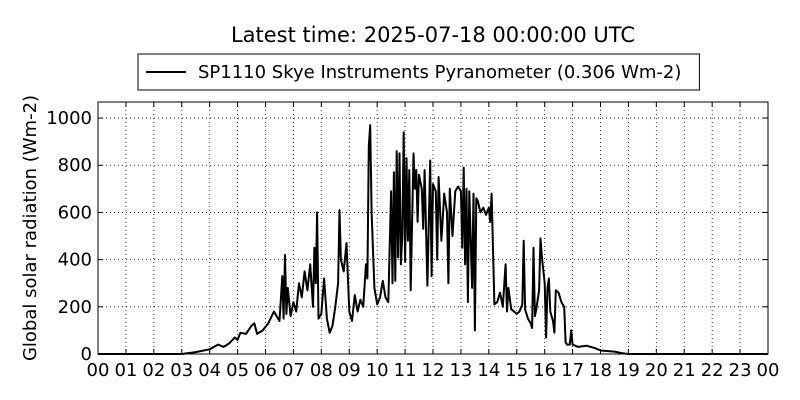 The height and width of the screenshot is (400, 800). I want to click on y-axis-label: Global solar radiation (Wm-2), so click(30, 228).